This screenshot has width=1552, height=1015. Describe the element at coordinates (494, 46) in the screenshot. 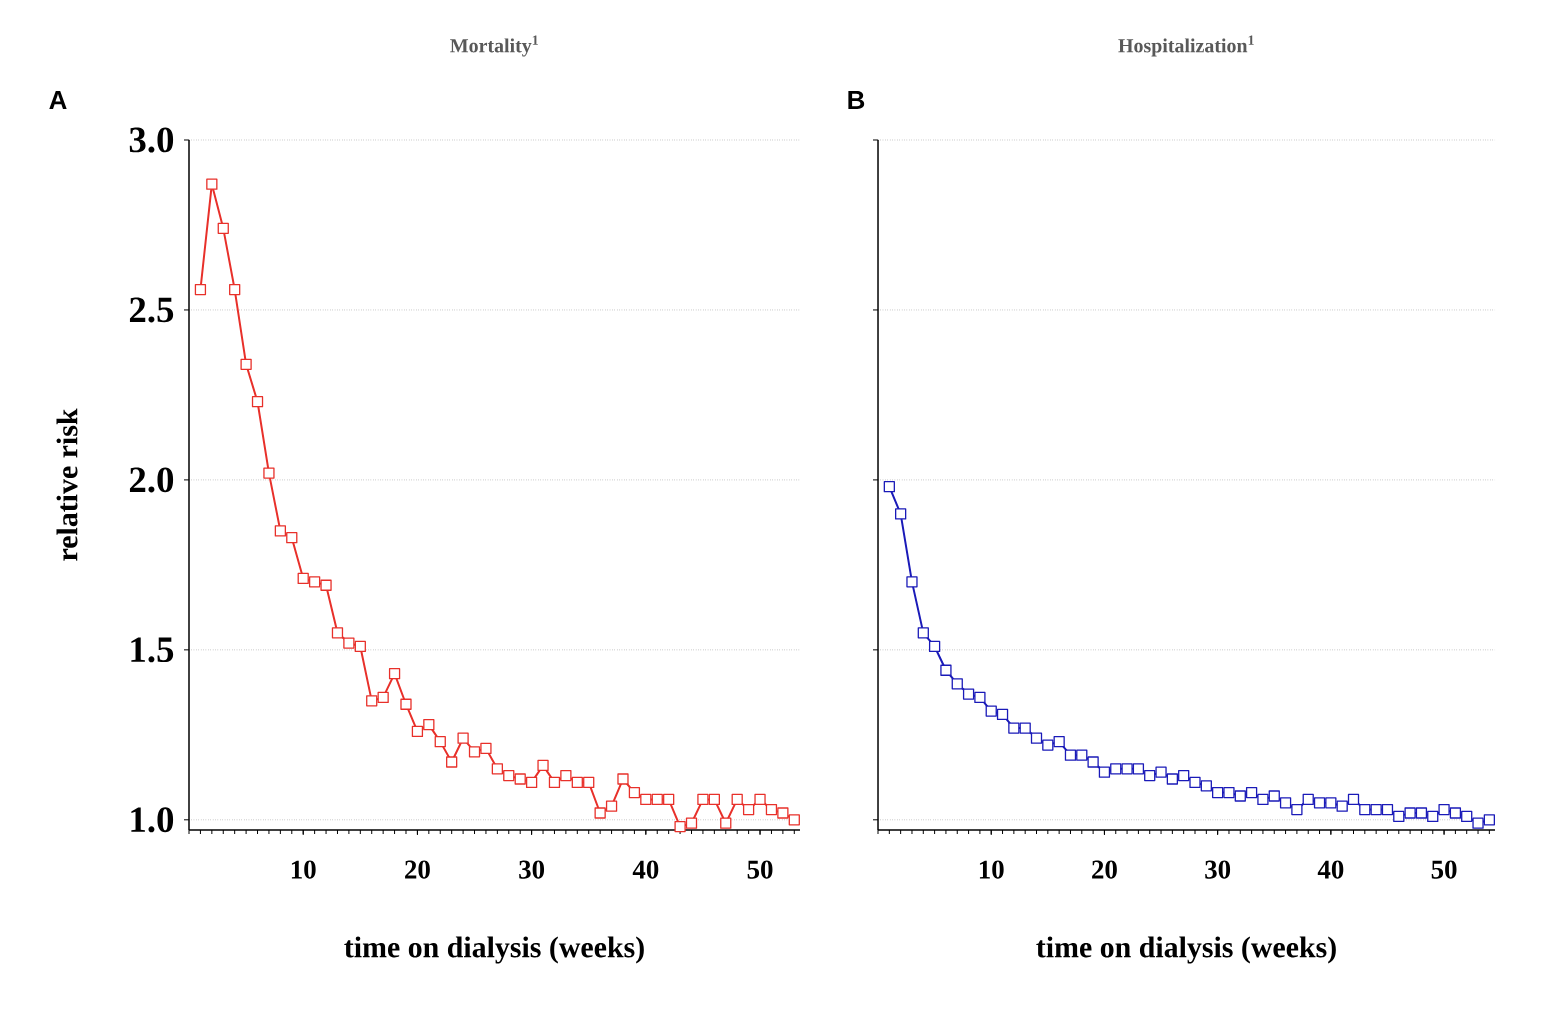

I see `chart-title: Mortality$^{1}$` at that location.